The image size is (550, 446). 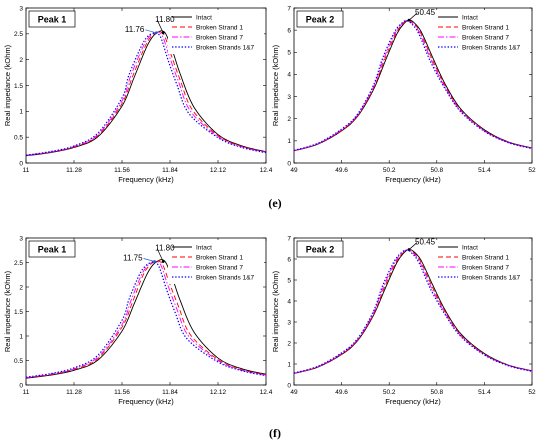 I want to click on annotation-label: 50.45, so click(x=425, y=12).